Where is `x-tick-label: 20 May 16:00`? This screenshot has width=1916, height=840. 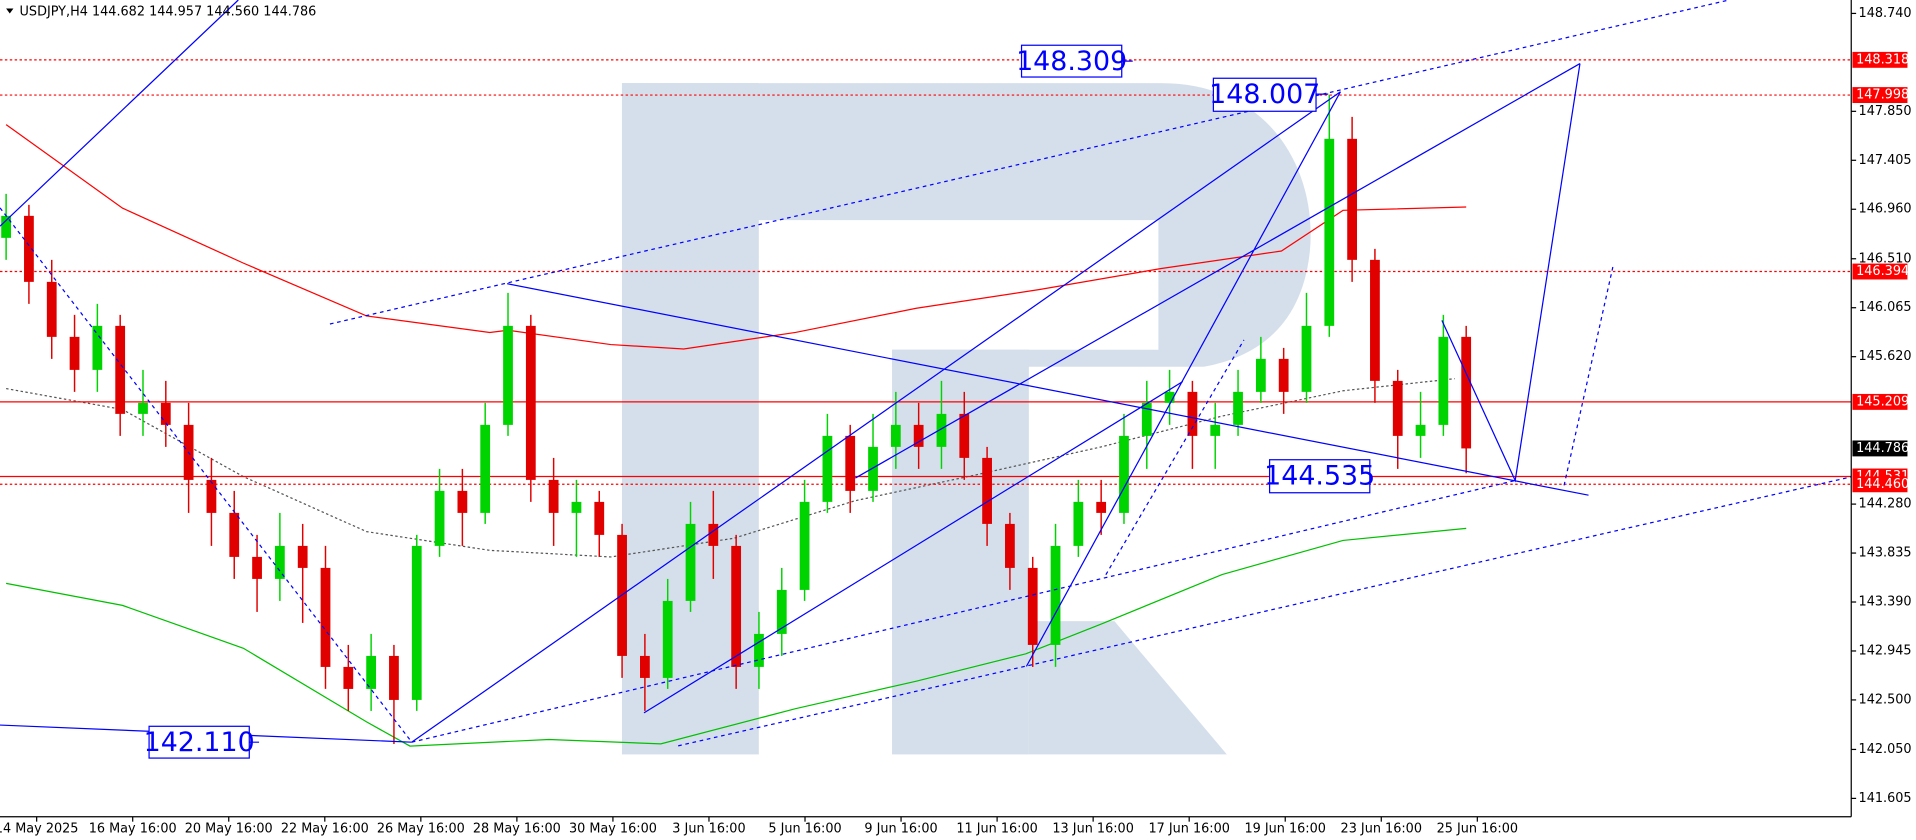
x-tick-label: 20 May 16:00 is located at coordinates (229, 828).